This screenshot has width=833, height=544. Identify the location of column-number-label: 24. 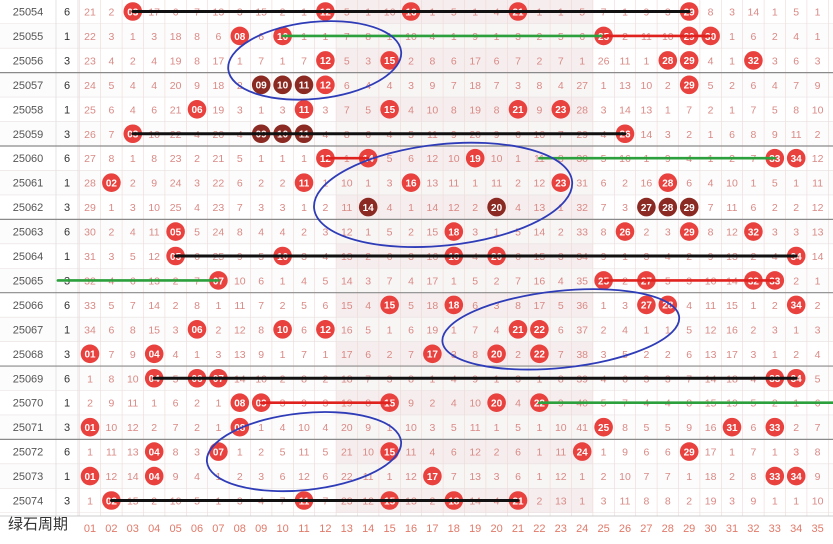
(582, 529).